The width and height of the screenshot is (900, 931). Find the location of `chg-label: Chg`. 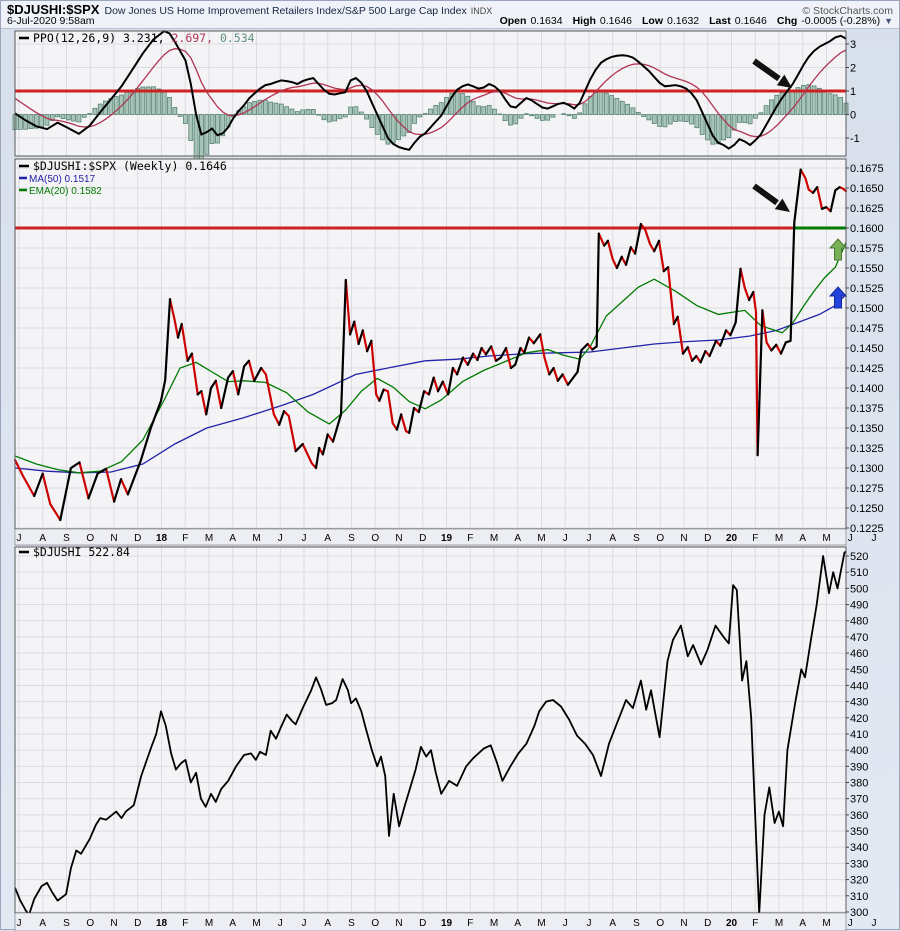

chg-label: Chg is located at coordinates (787, 21).